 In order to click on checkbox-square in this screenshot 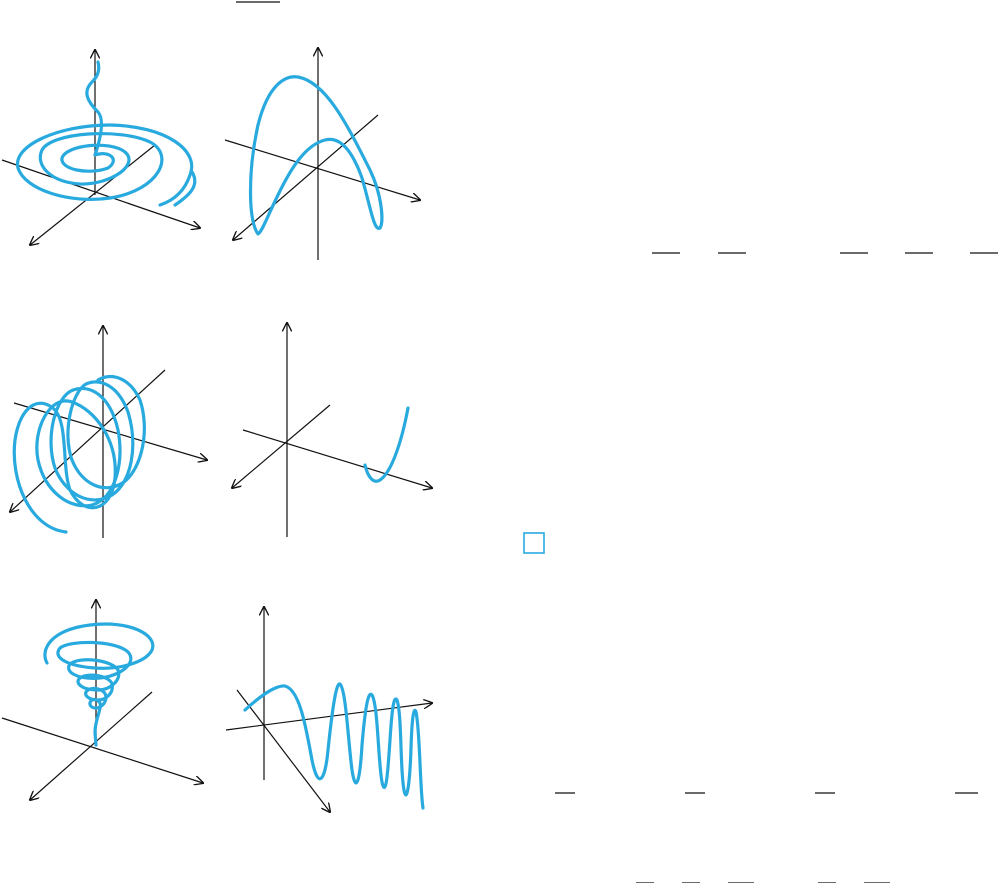, I will do `click(534, 543)`.